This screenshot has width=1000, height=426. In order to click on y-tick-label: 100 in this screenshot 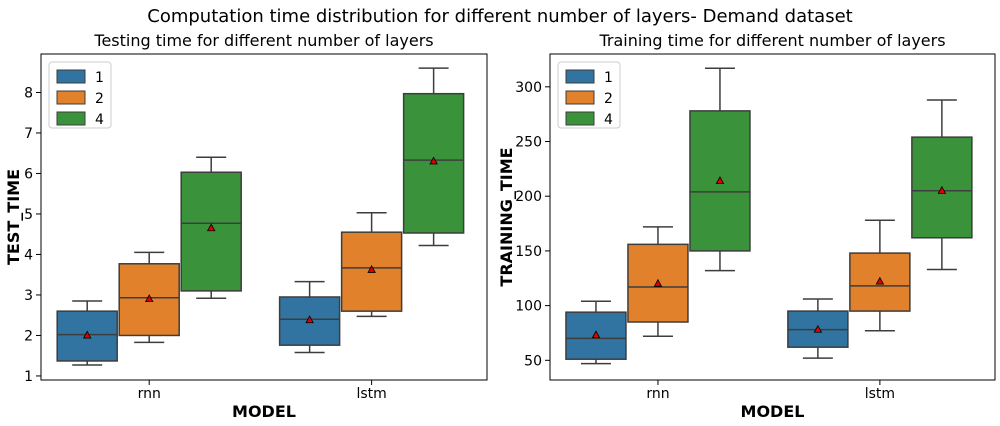, I will do `click(528, 307)`.